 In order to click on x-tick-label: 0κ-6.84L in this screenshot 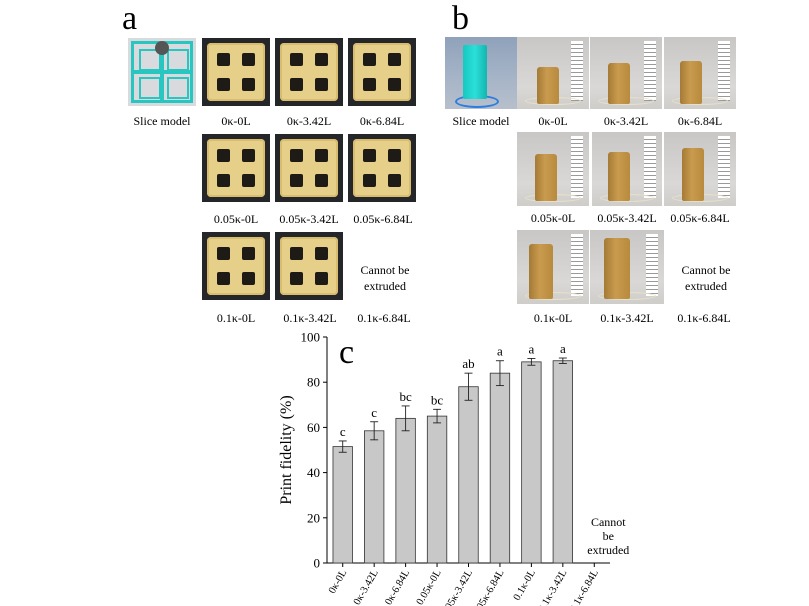, I will do `click(397, 587)`.